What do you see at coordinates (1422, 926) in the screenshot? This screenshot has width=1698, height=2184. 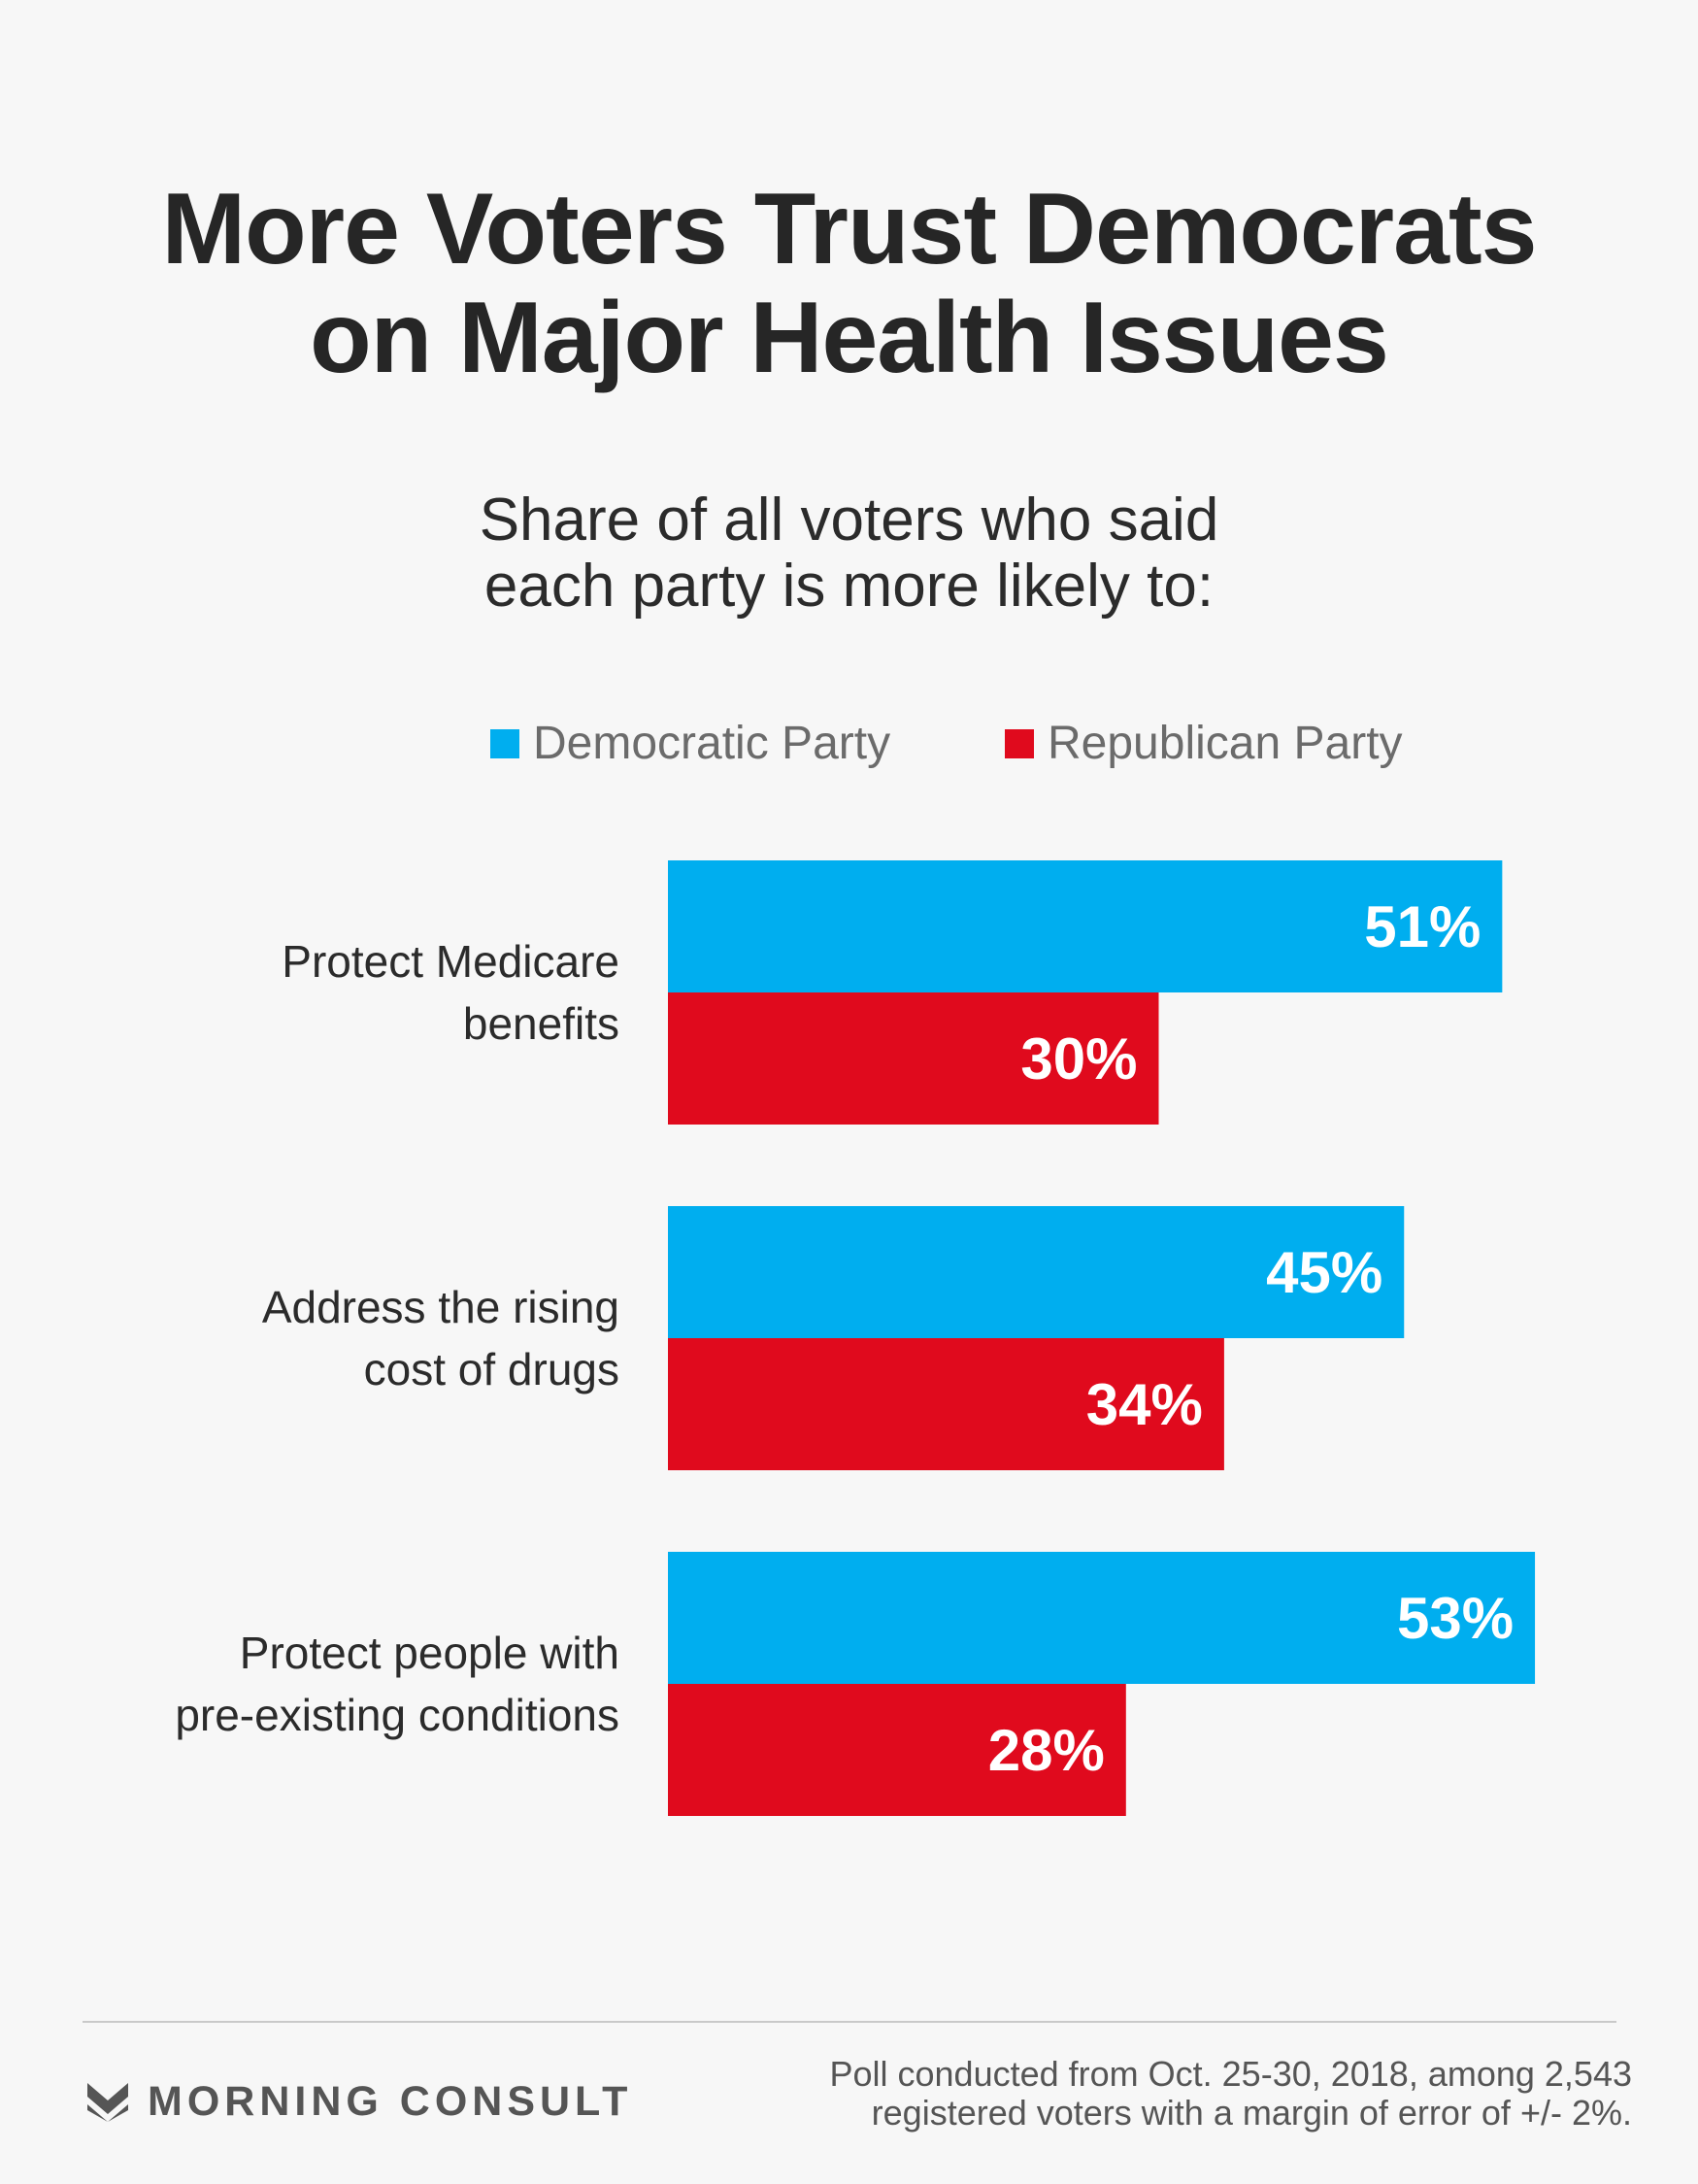 I see `data-label-democratic: 51%` at bounding box center [1422, 926].